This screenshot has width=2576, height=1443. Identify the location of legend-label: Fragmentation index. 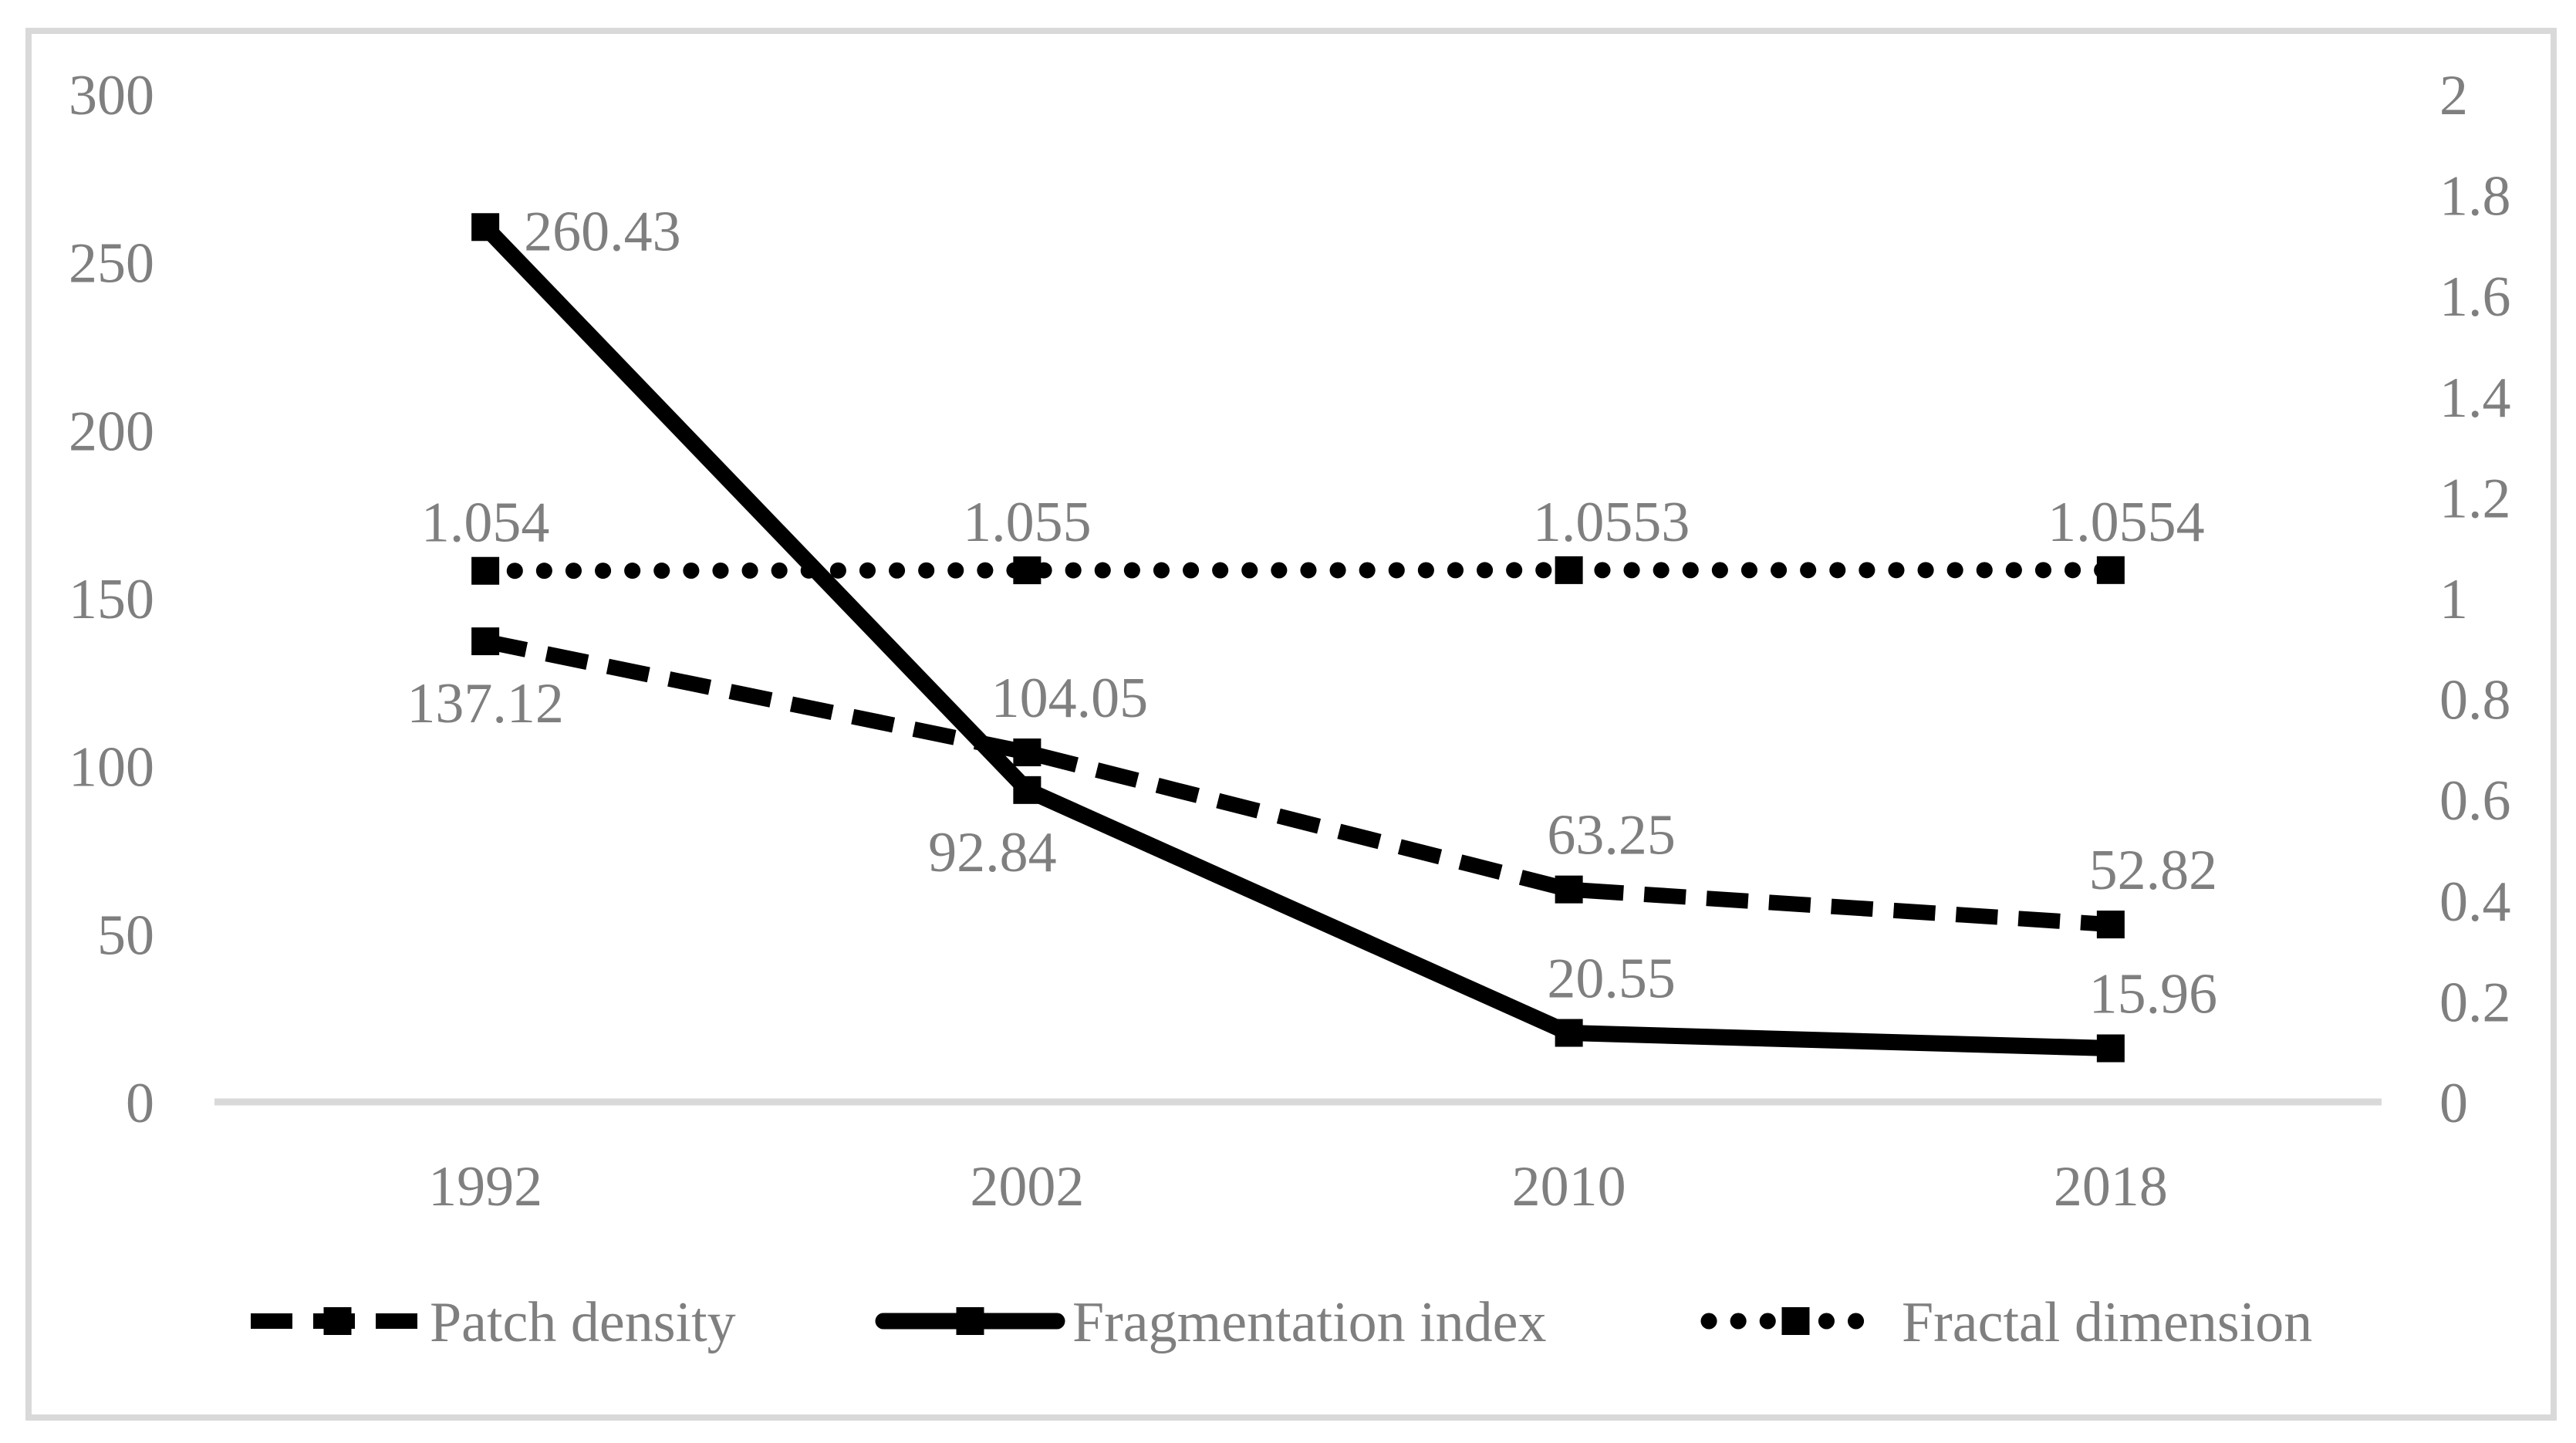
(1309, 1322).